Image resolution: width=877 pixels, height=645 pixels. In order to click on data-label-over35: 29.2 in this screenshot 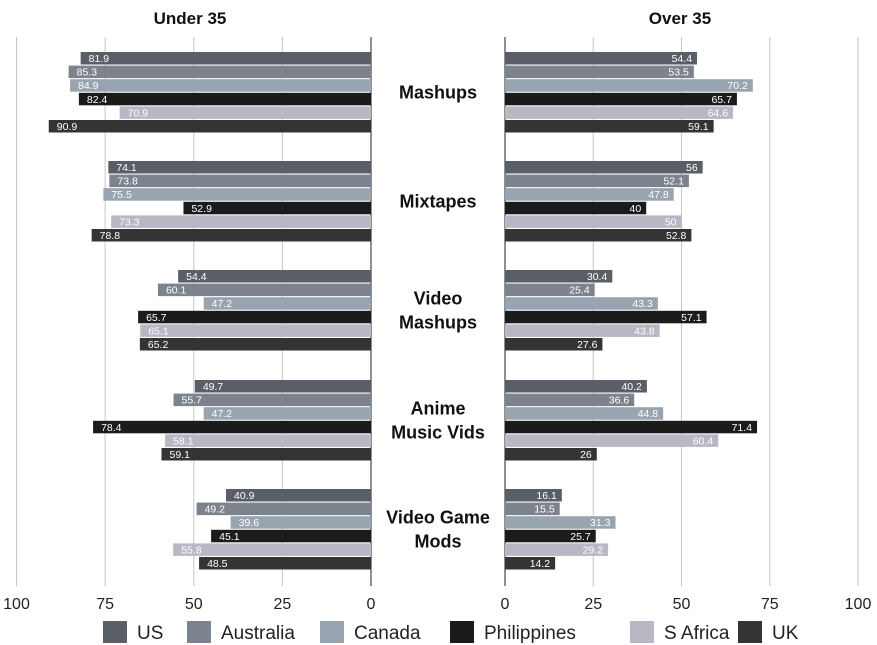, I will do `click(593, 550)`.